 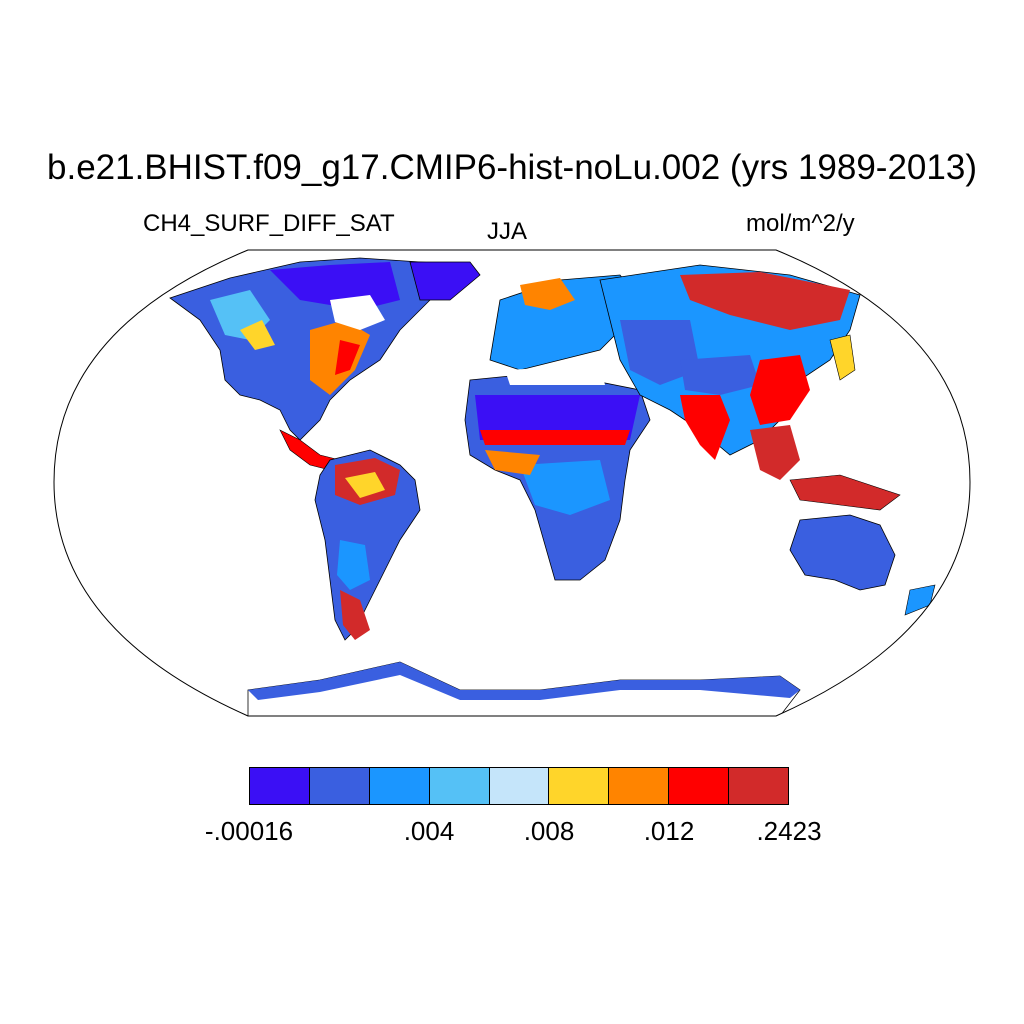 I want to click on land-antarctica-rim, so click(x=524, y=681).